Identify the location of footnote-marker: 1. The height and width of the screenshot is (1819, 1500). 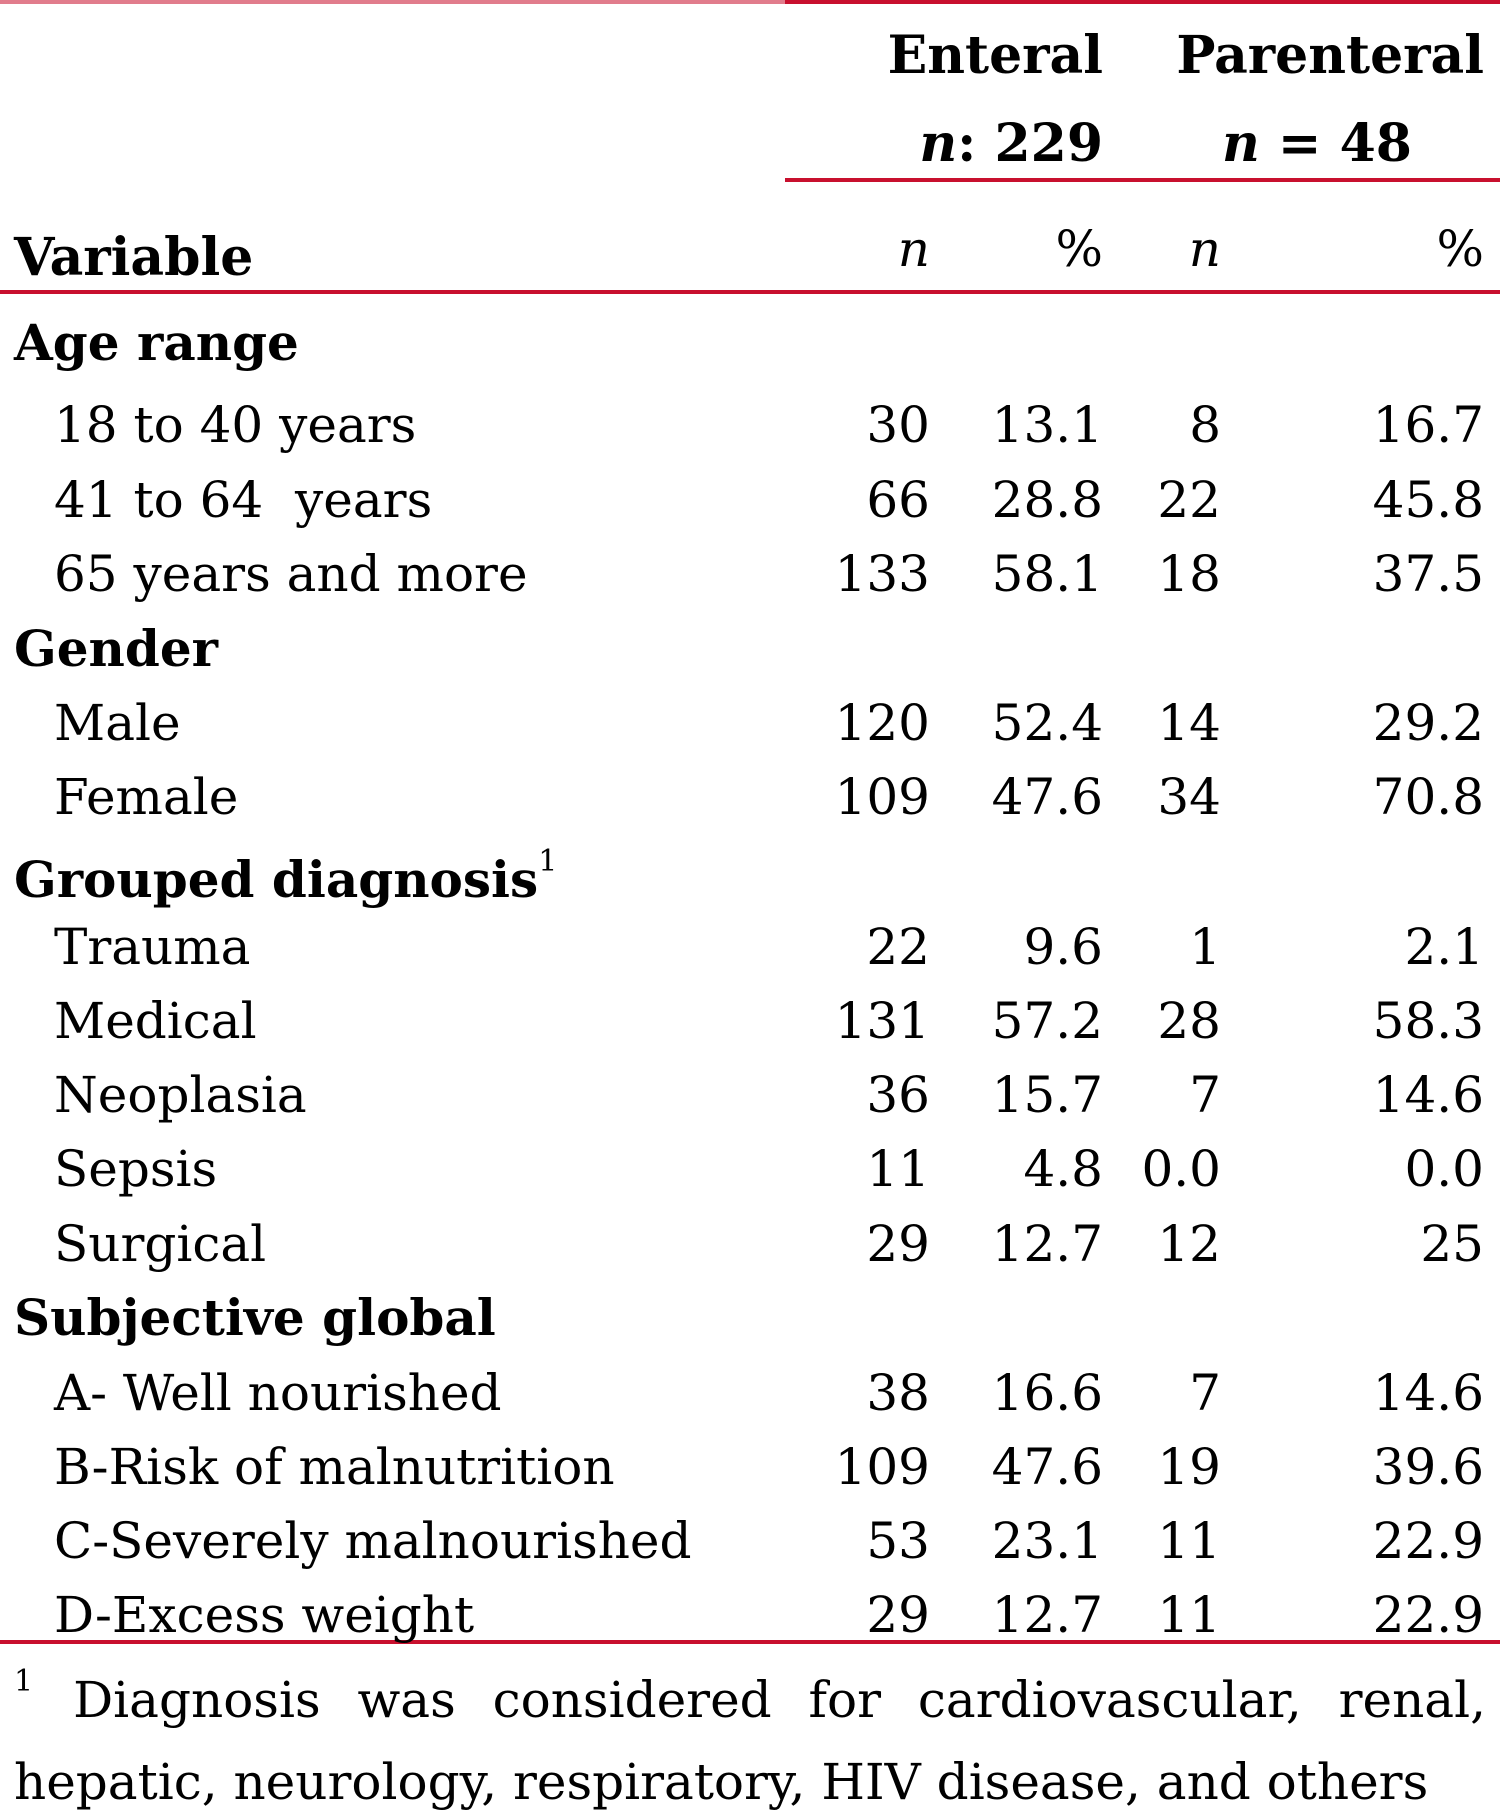
(548, 861).